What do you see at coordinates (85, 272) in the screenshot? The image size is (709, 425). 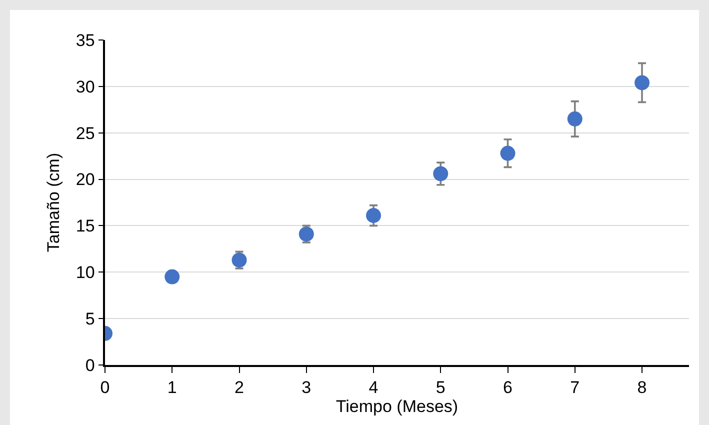 I see `y-tick-label: 10` at bounding box center [85, 272].